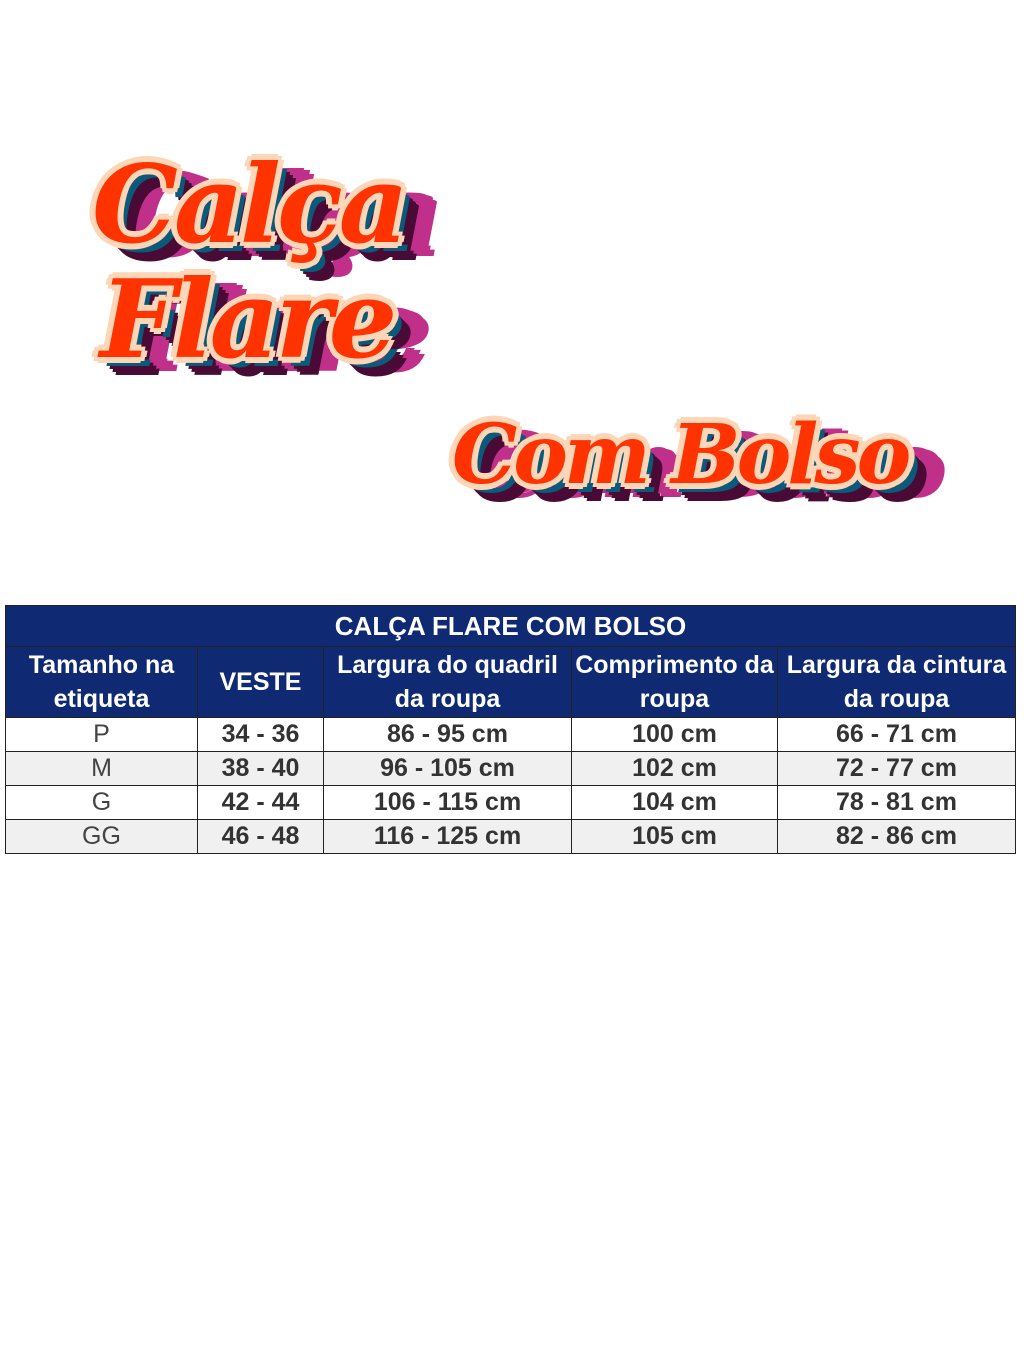  What do you see at coordinates (260, 682) in the screenshot?
I see `column-header: VESTE` at bounding box center [260, 682].